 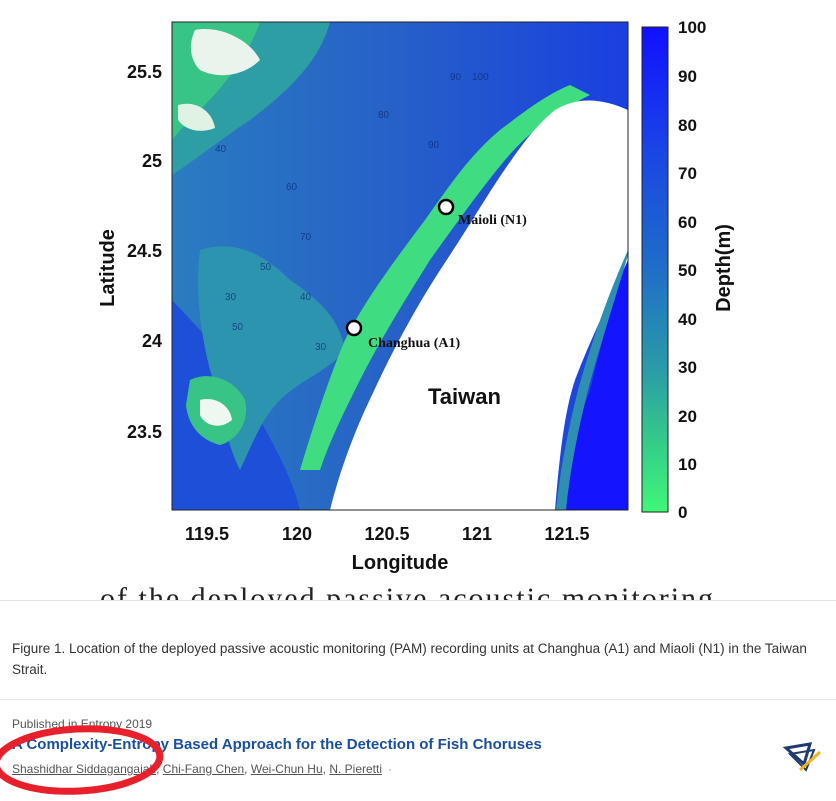 I want to click on divider, so click(x=418, y=699).